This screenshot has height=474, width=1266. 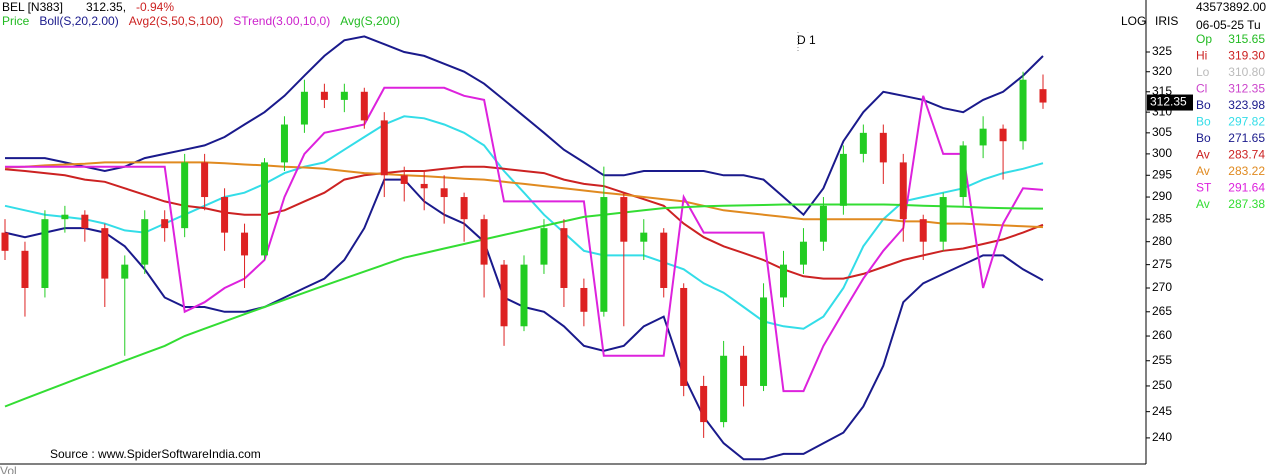 I want to click on panel-value: 271.65, so click(x=1246, y=138).